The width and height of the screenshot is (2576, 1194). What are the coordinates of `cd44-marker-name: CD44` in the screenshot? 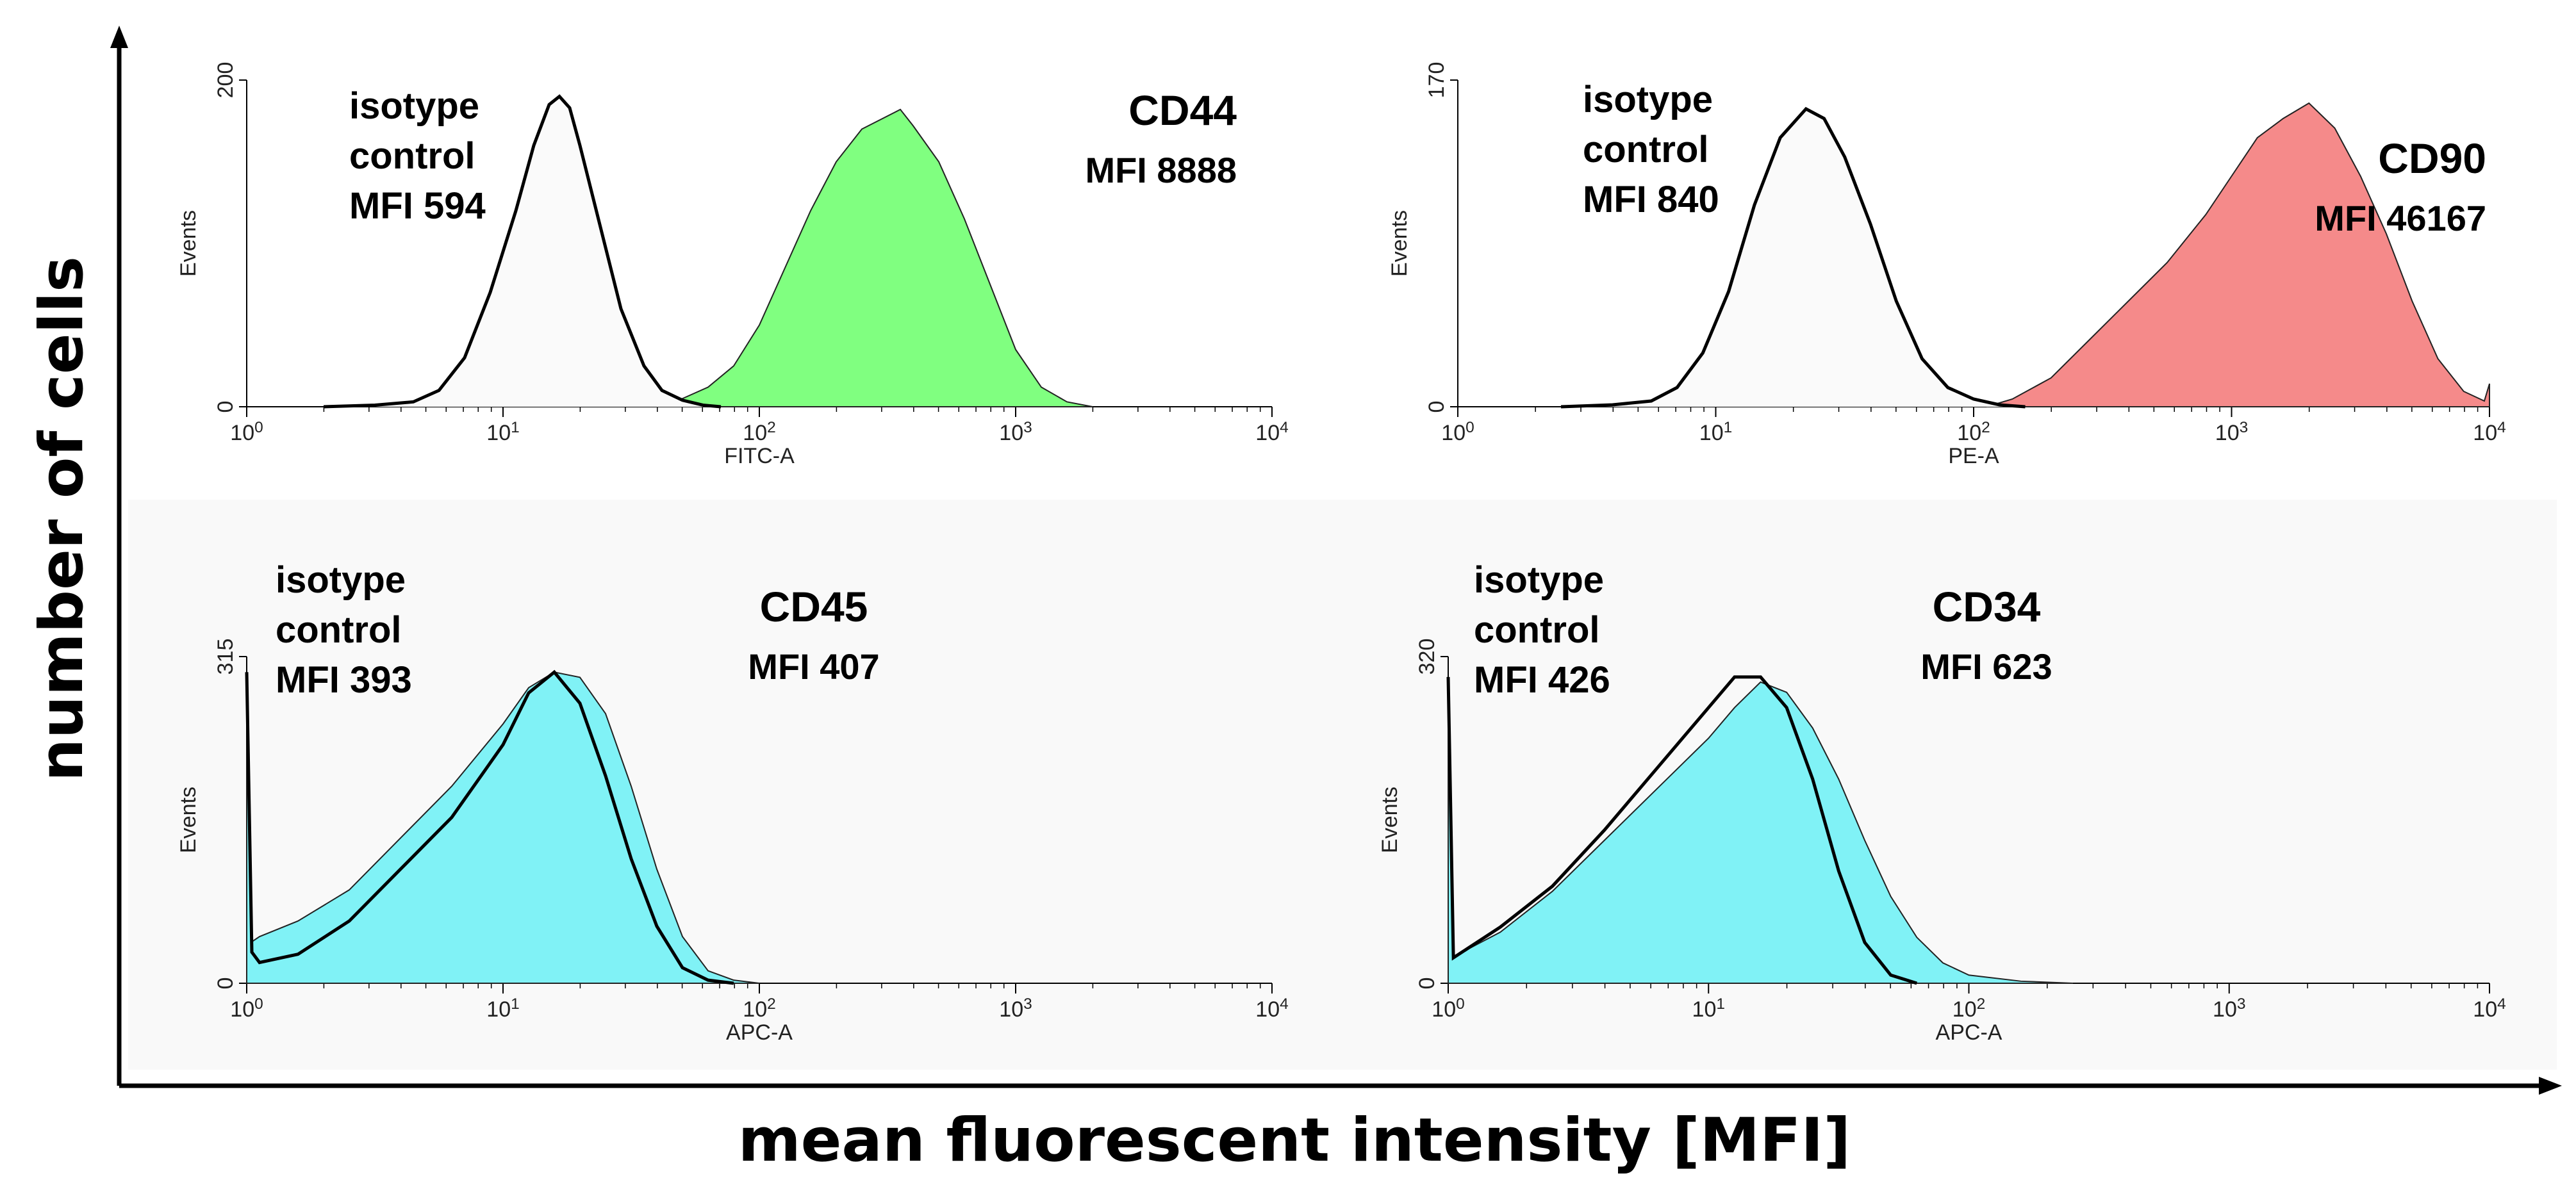 It's located at (1182, 110).